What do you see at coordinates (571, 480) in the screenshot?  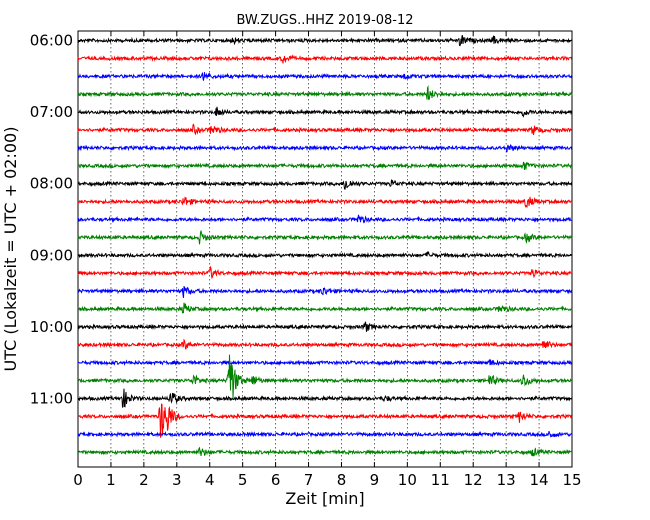 I see `x-tick-label: 15` at bounding box center [571, 480].